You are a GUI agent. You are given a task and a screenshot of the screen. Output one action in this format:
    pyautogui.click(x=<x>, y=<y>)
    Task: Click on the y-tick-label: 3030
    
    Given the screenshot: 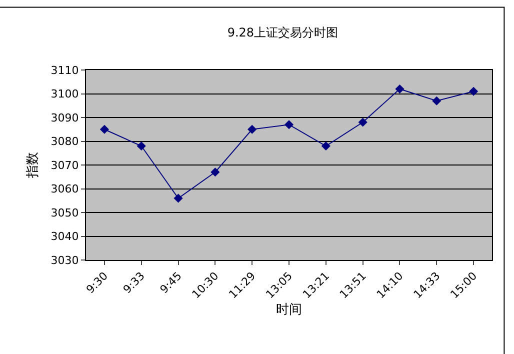 What is the action you would take?
    pyautogui.click(x=64, y=260)
    